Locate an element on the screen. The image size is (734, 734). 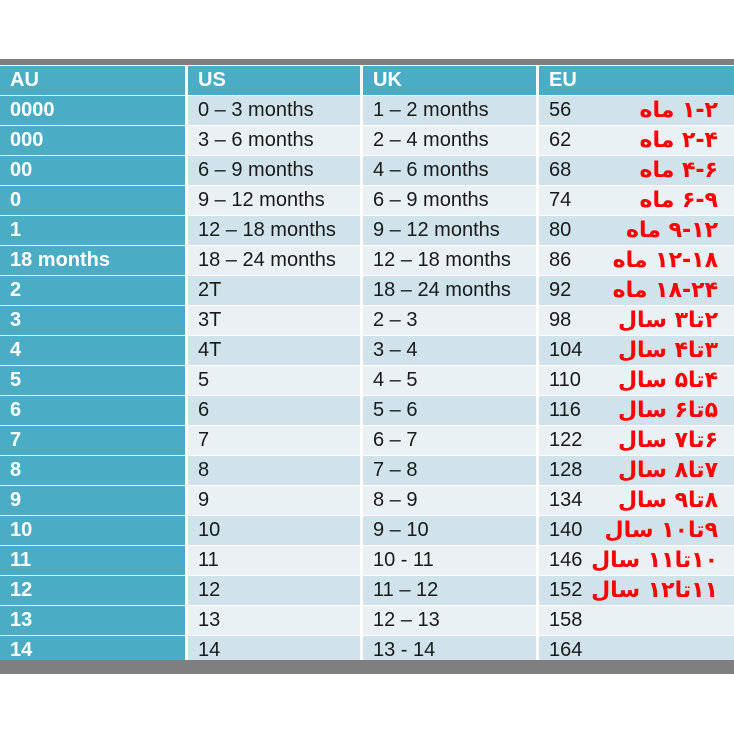
cell-au: 3 is located at coordinates (94, 321).